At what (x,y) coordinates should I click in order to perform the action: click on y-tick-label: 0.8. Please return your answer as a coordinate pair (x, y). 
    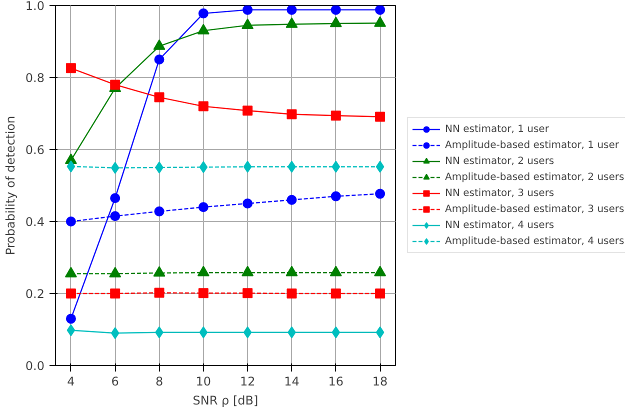
    Looking at the image, I should click on (35, 78).